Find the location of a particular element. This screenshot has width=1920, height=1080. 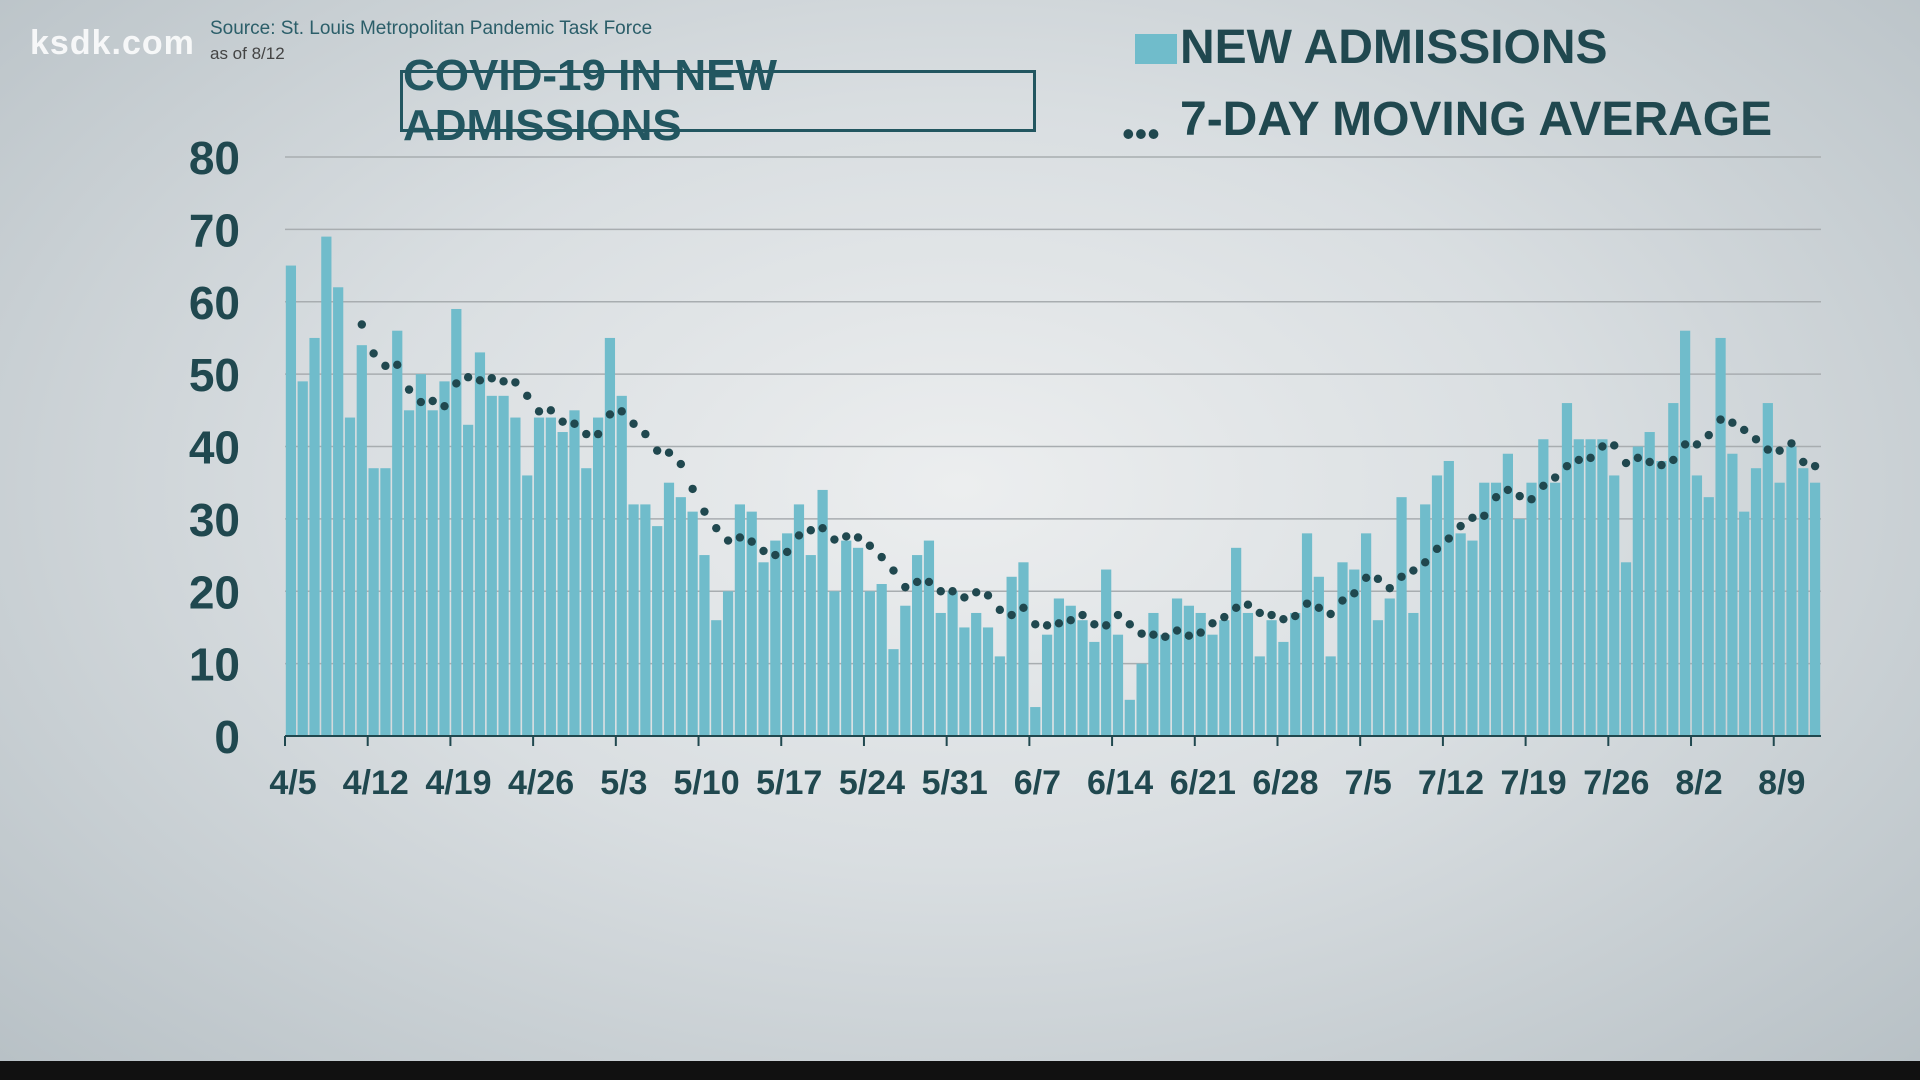

y-tick-label: 30 is located at coordinates (214, 520).